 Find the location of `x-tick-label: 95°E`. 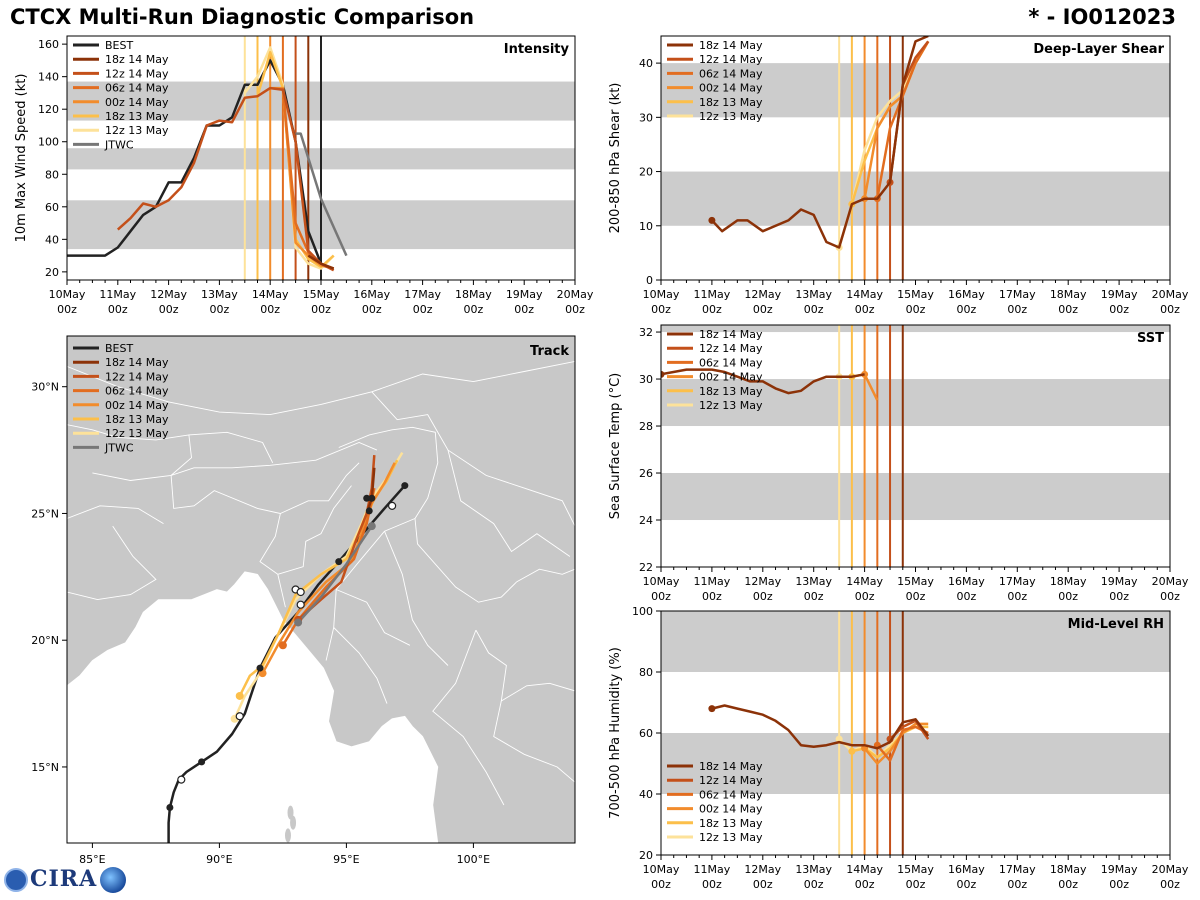

x-tick-label: 95°E is located at coordinates (346, 859).